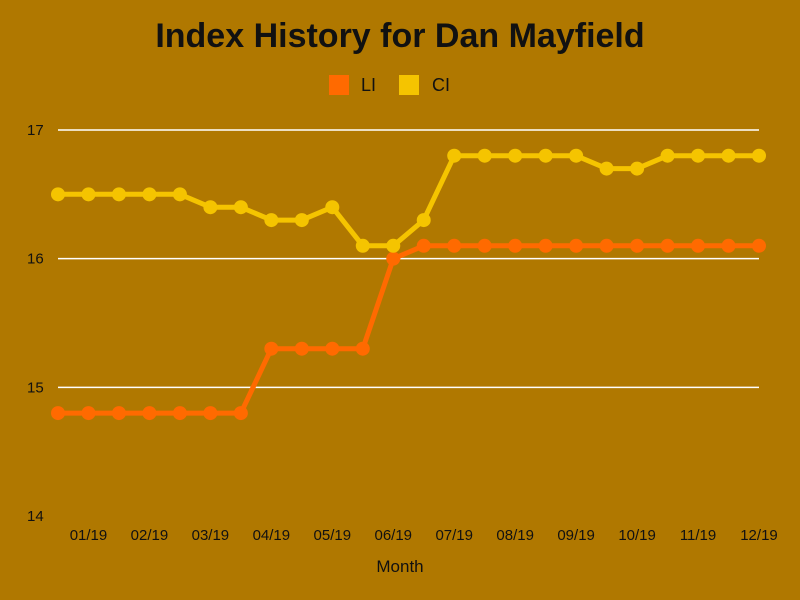 This screenshot has height=600, width=800. I want to click on x-axis-label: Month, so click(399, 566).